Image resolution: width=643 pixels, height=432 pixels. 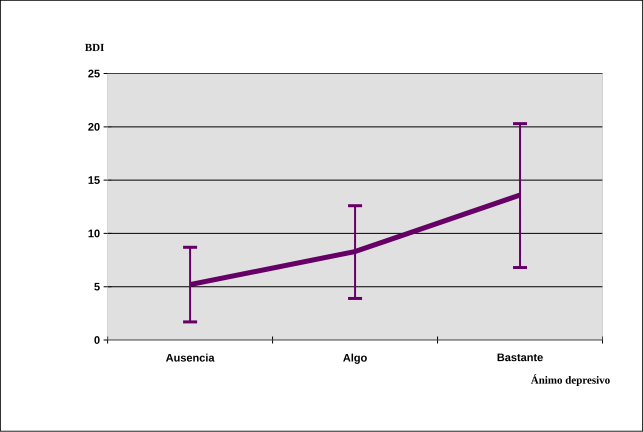 I want to click on y-tick-label: 25, so click(x=94, y=74).